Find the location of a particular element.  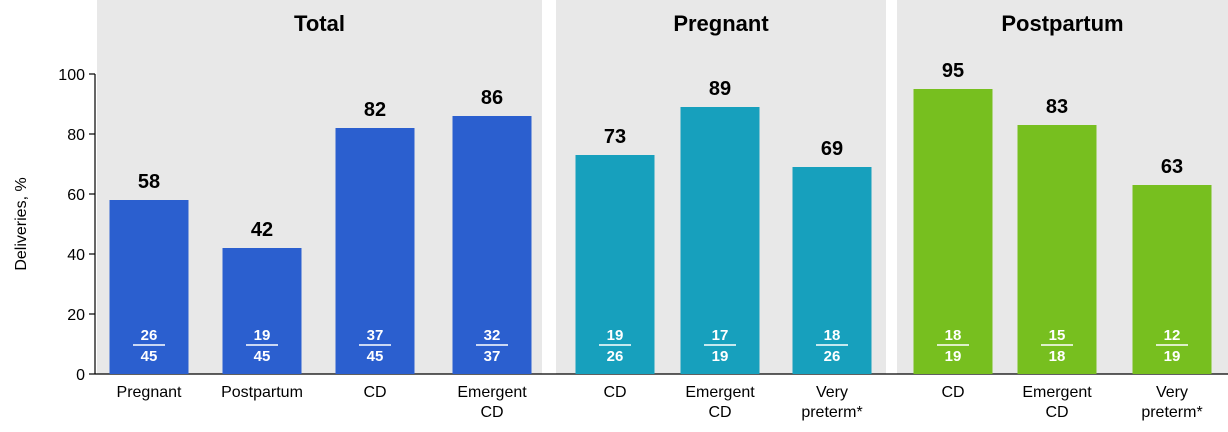

bar-value-label: 82 is located at coordinates (375, 110).